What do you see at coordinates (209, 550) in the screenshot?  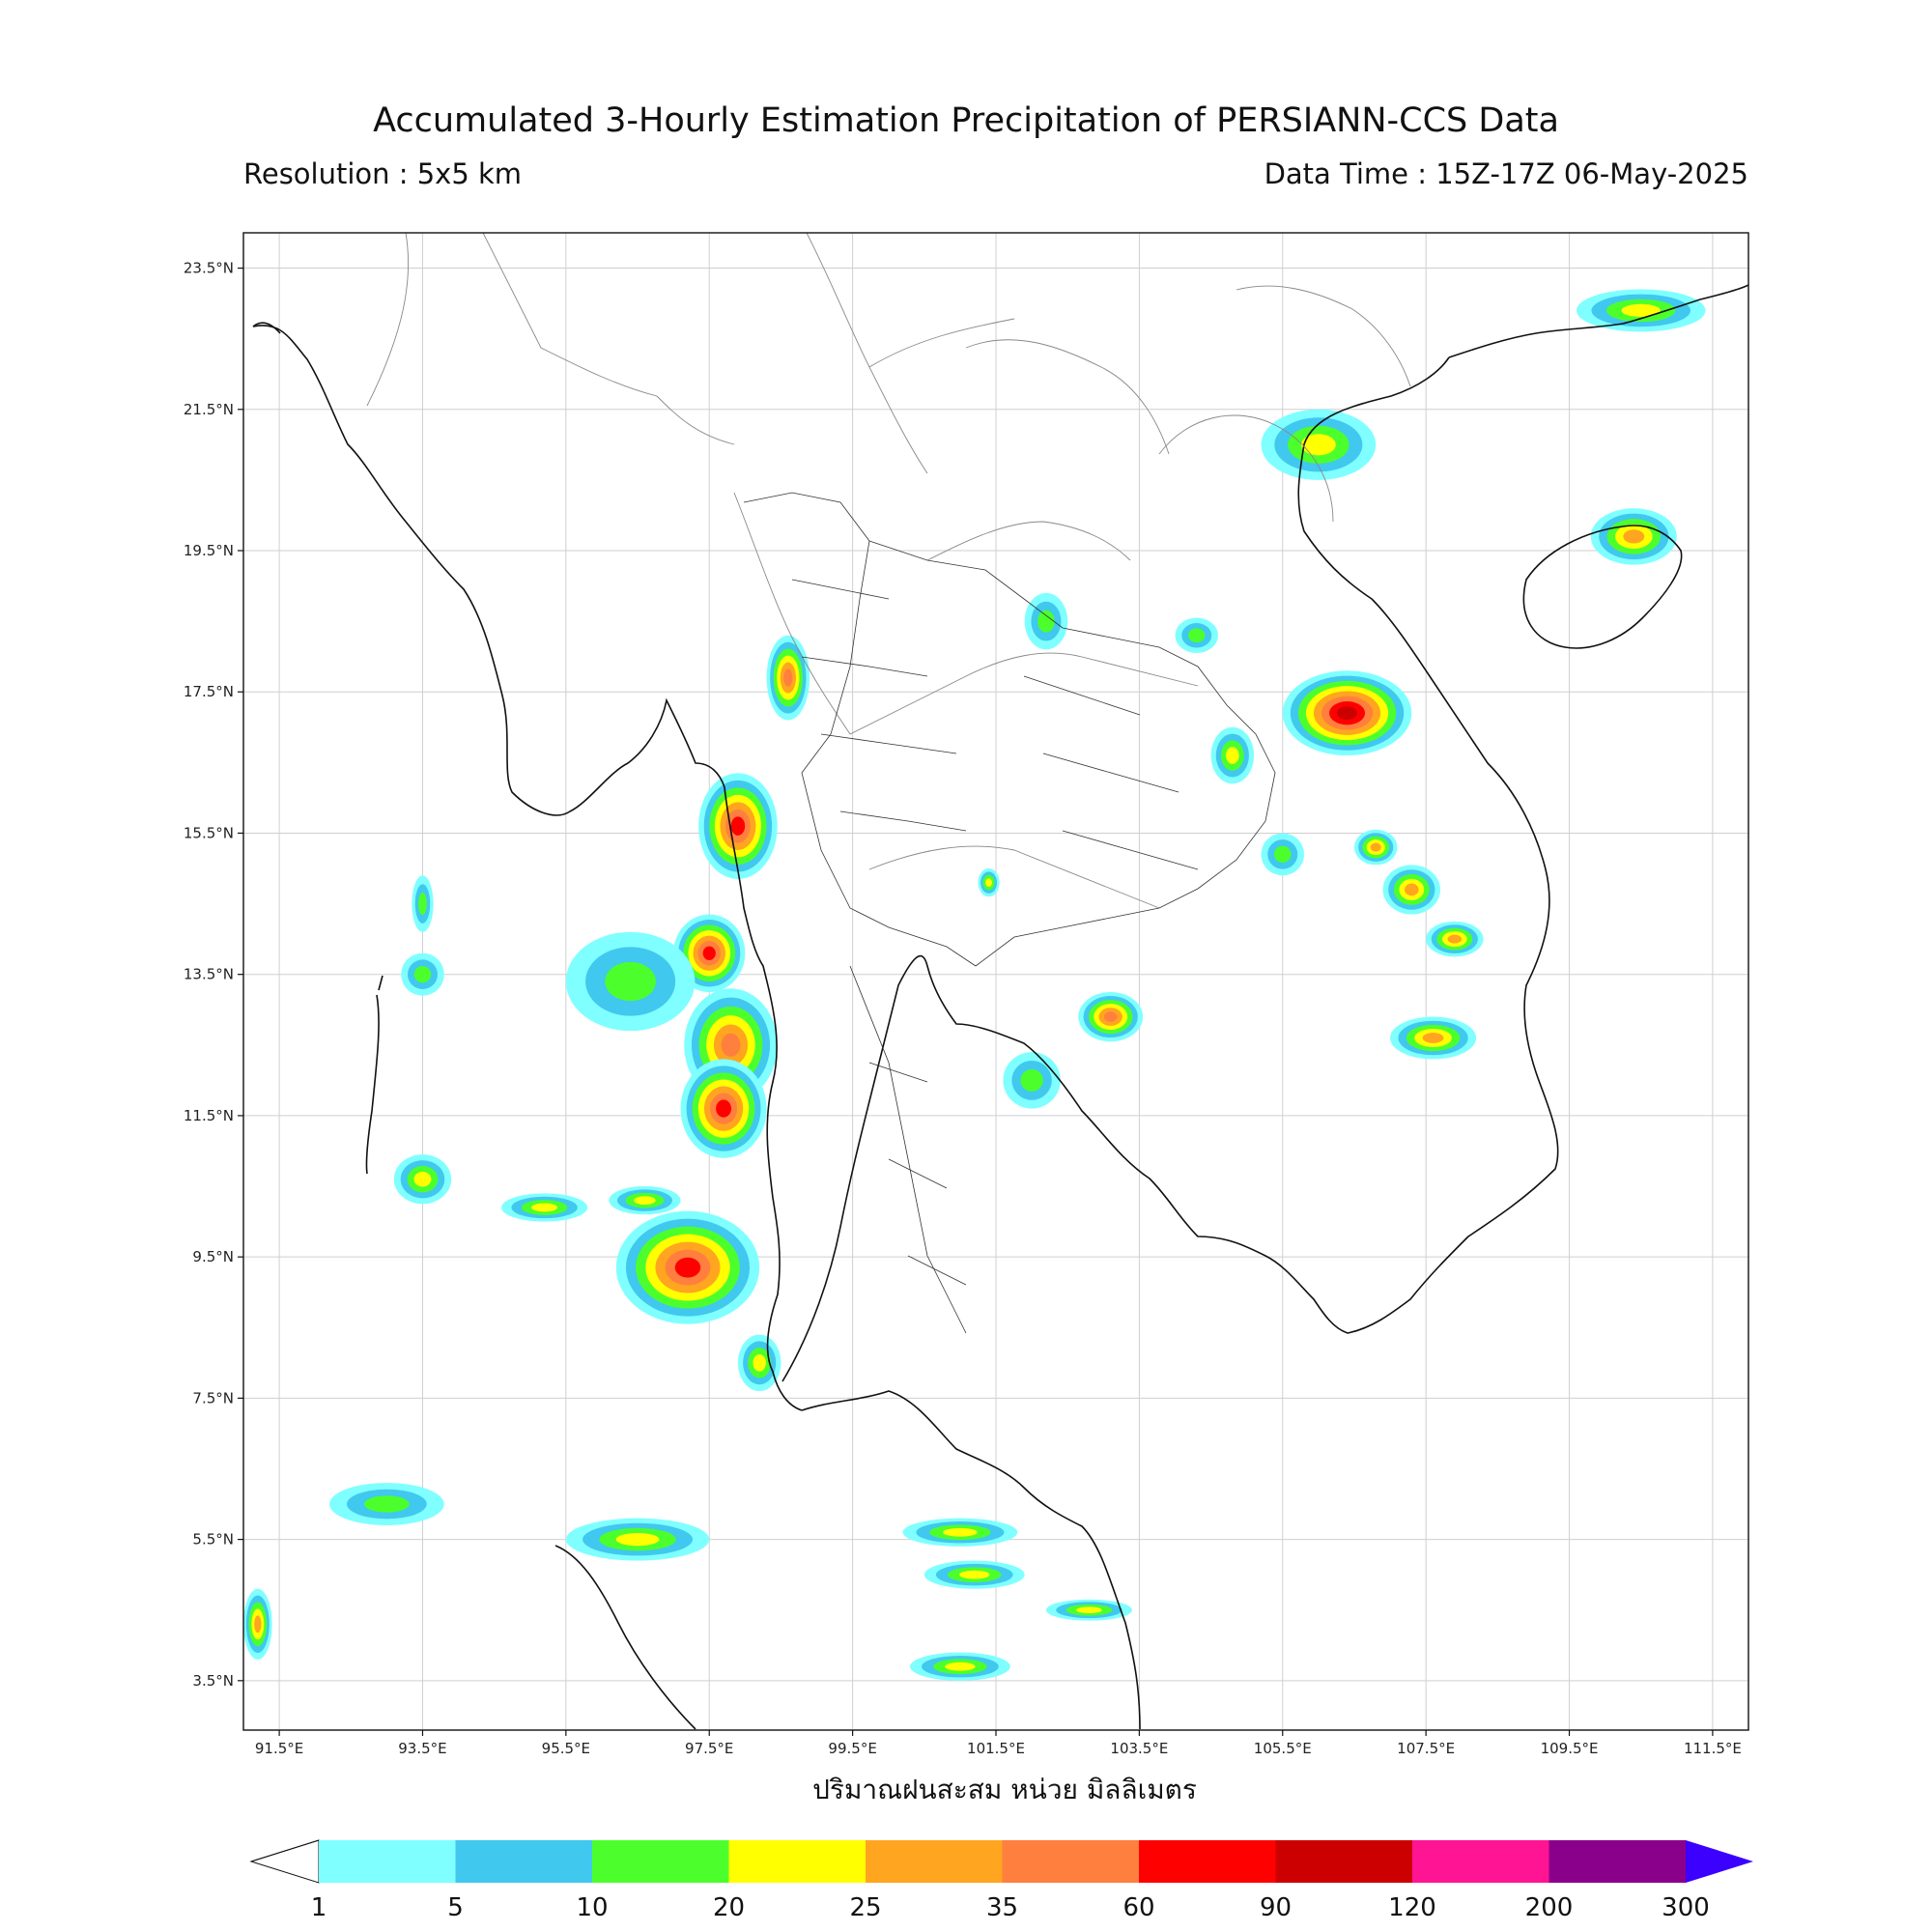 I see `lat-tick-label: 19.5°N` at bounding box center [209, 550].